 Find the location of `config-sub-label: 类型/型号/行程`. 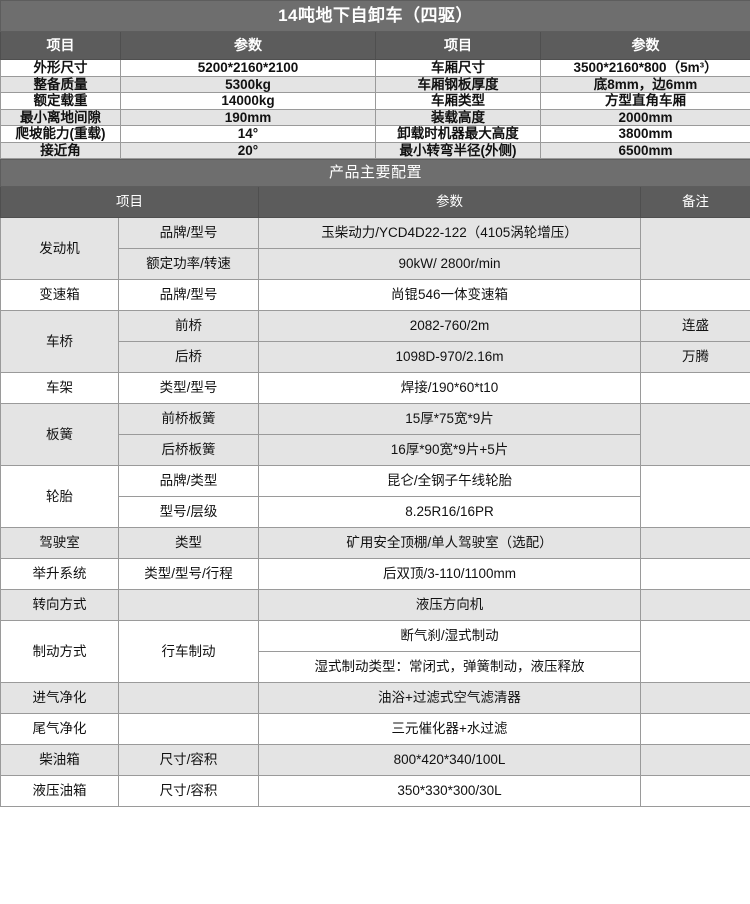

config-sub-label: 类型/型号/行程 is located at coordinates (188, 574).